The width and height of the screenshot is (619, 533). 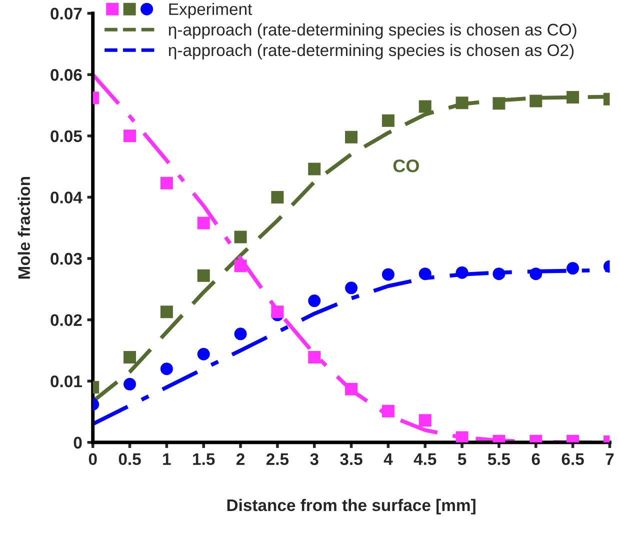 I want to click on legend-label: η-approach (rate-determining species is chosen as CO), so click(x=372, y=31).